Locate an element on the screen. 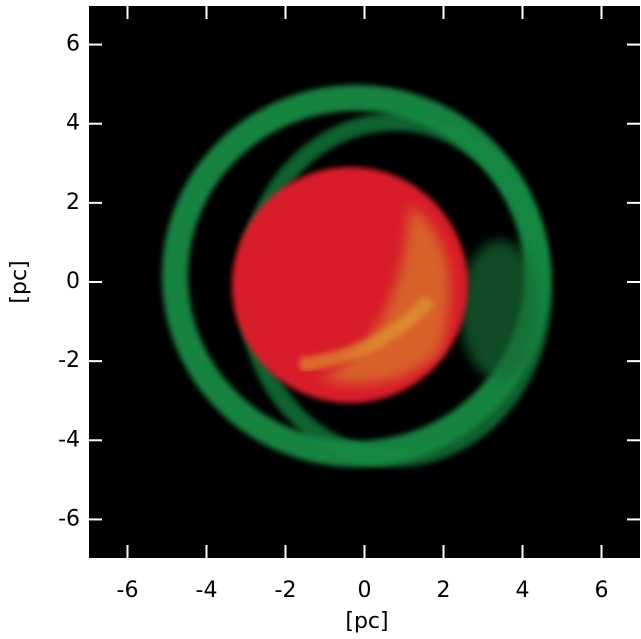 The width and height of the screenshot is (641, 639). x-tick-label: 0 is located at coordinates (365, 590).